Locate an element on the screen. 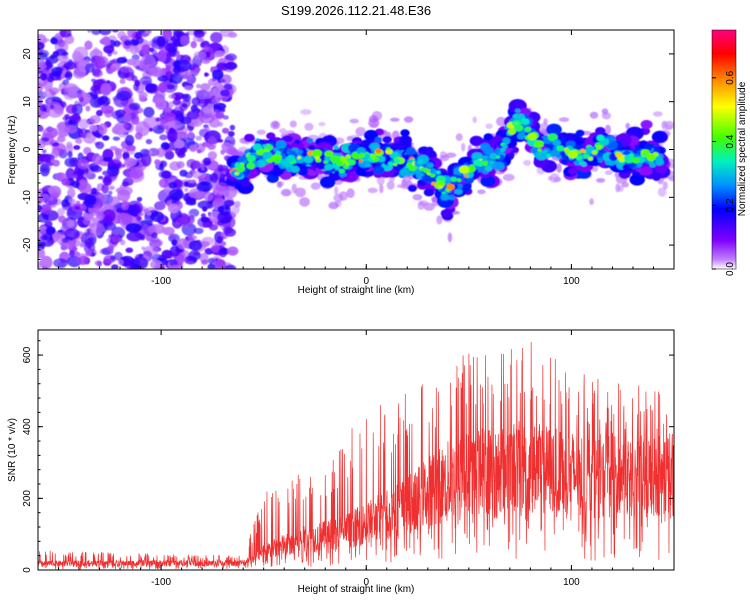 This screenshot has height=600, width=750. spectrogram-x-tick-label: -100 is located at coordinates (161, 281).